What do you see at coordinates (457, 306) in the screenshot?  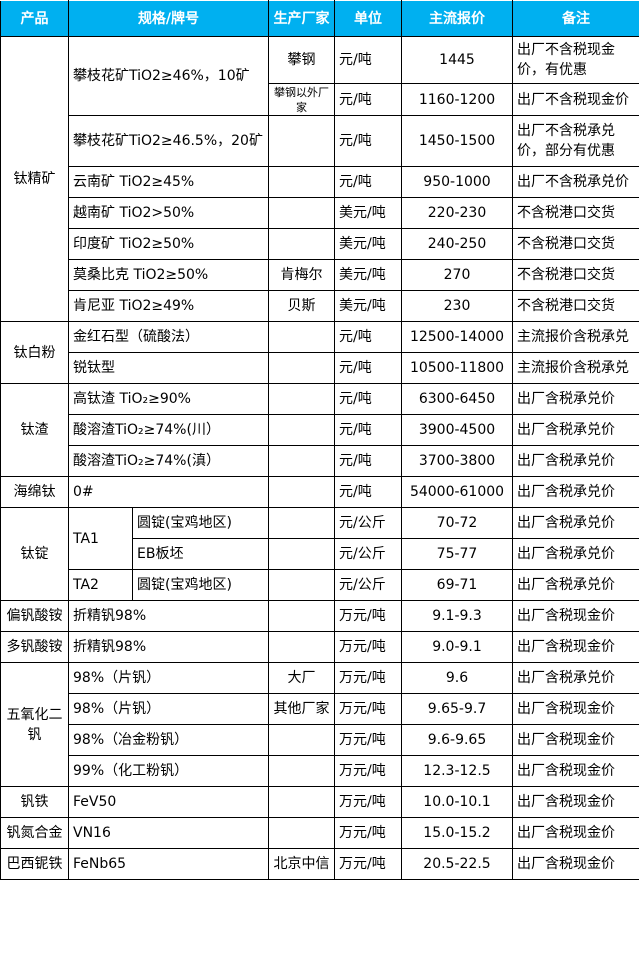 I see `price-cell: 230` at bounding box center [457, 306].